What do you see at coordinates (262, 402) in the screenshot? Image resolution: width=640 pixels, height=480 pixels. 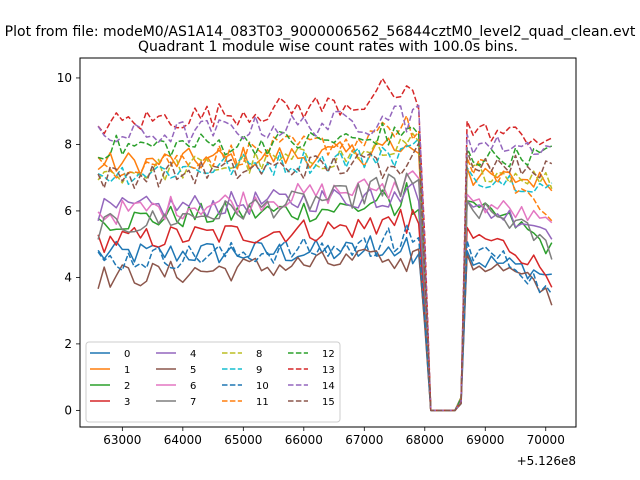 I see `legend-label-11: 11` at bounding box center [262, 402].